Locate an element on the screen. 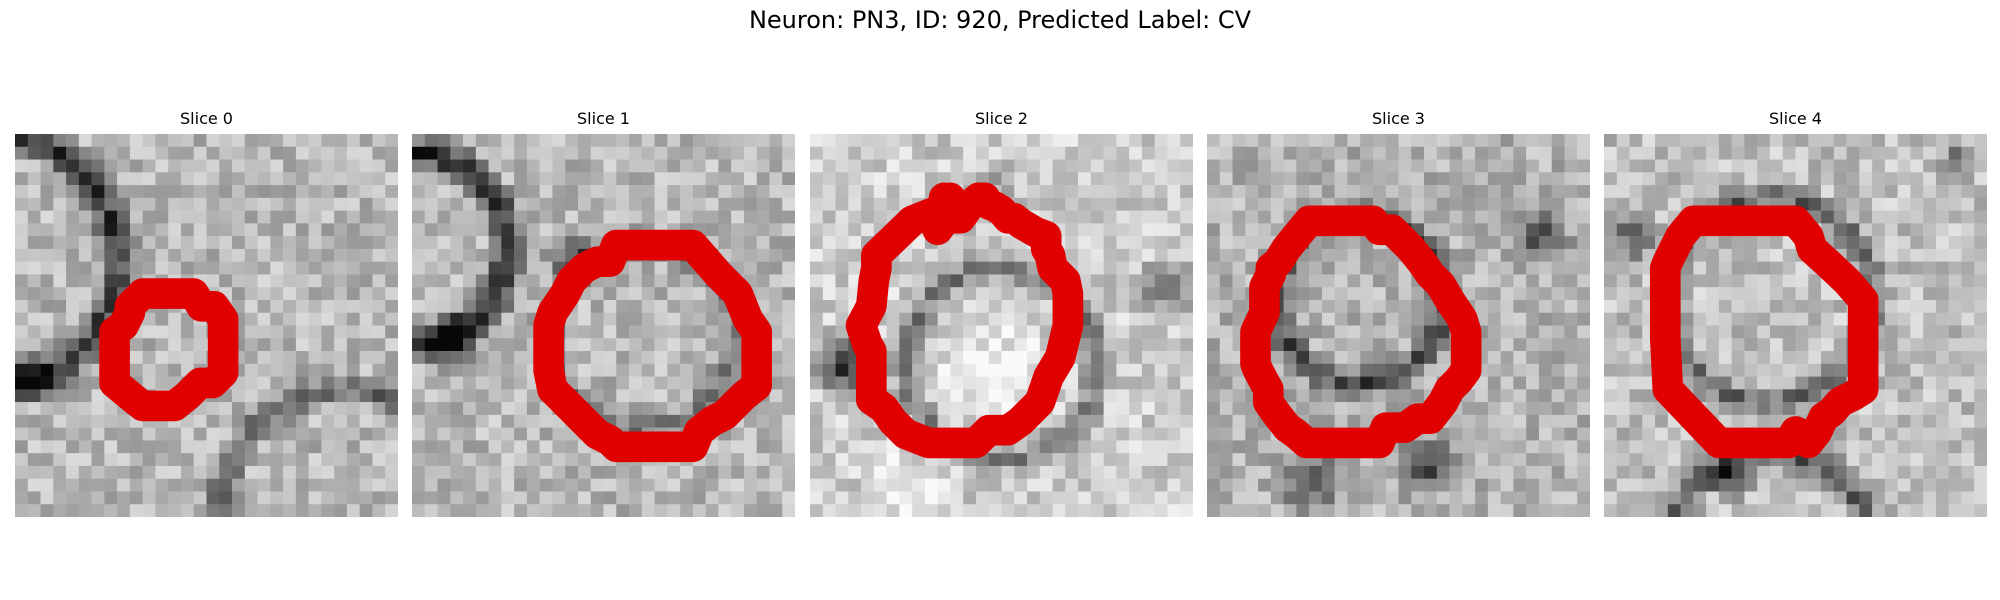  slice-title-3: Slice 3 is located at coordinates (1398, 118).